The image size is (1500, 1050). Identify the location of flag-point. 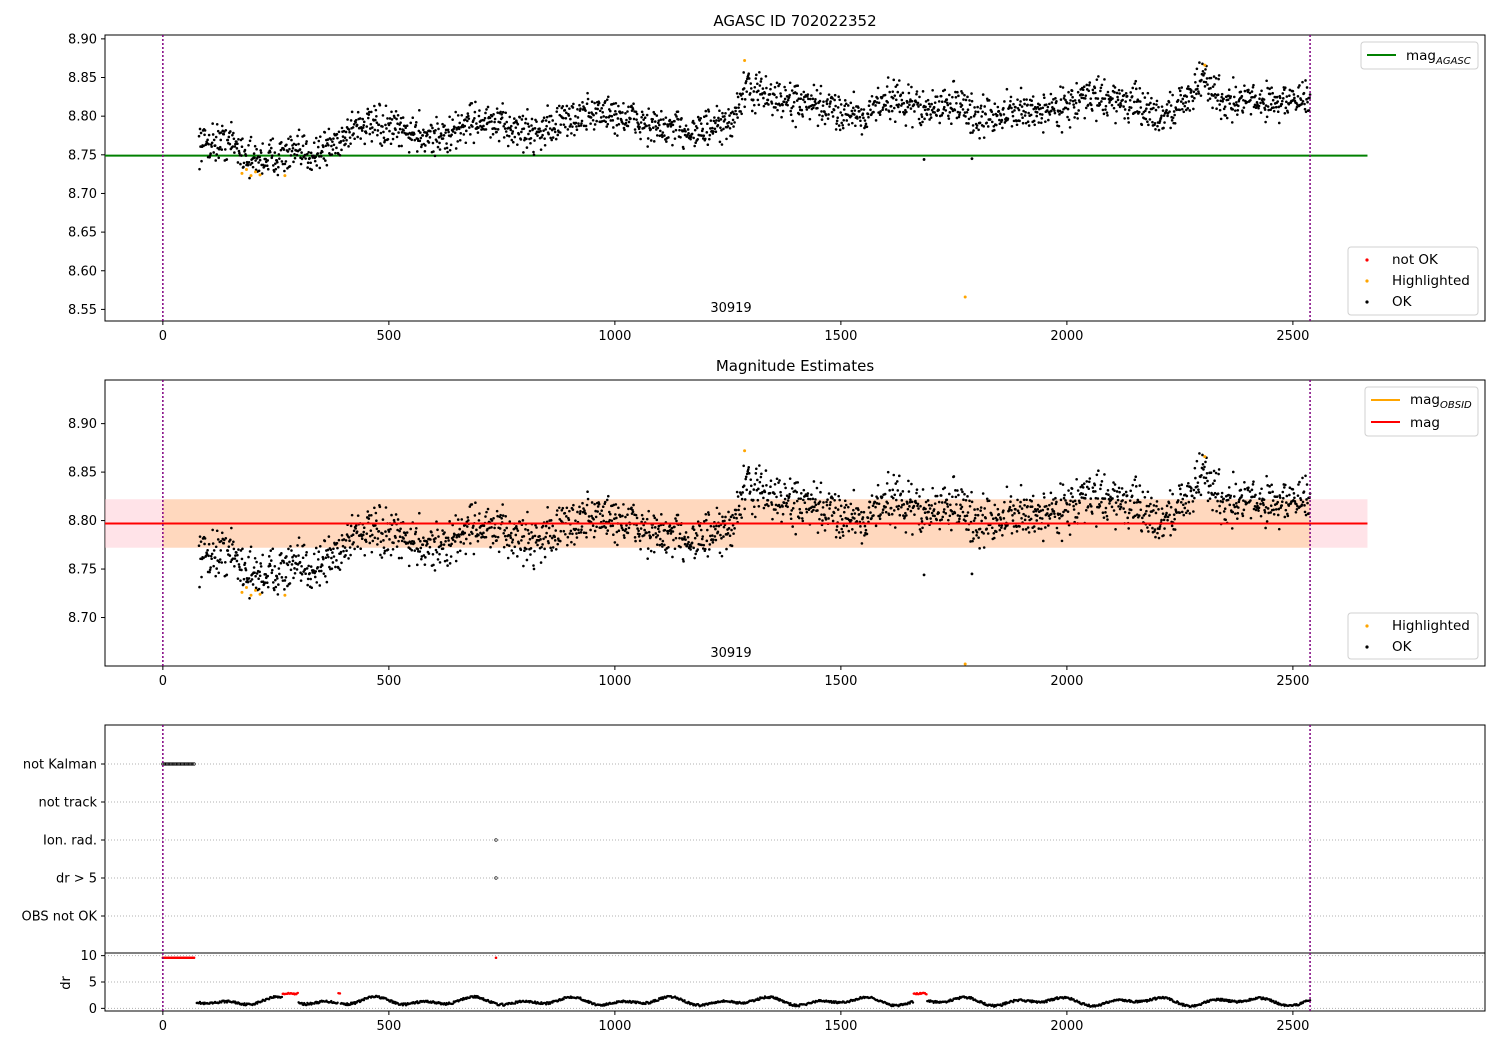
(496, 878).